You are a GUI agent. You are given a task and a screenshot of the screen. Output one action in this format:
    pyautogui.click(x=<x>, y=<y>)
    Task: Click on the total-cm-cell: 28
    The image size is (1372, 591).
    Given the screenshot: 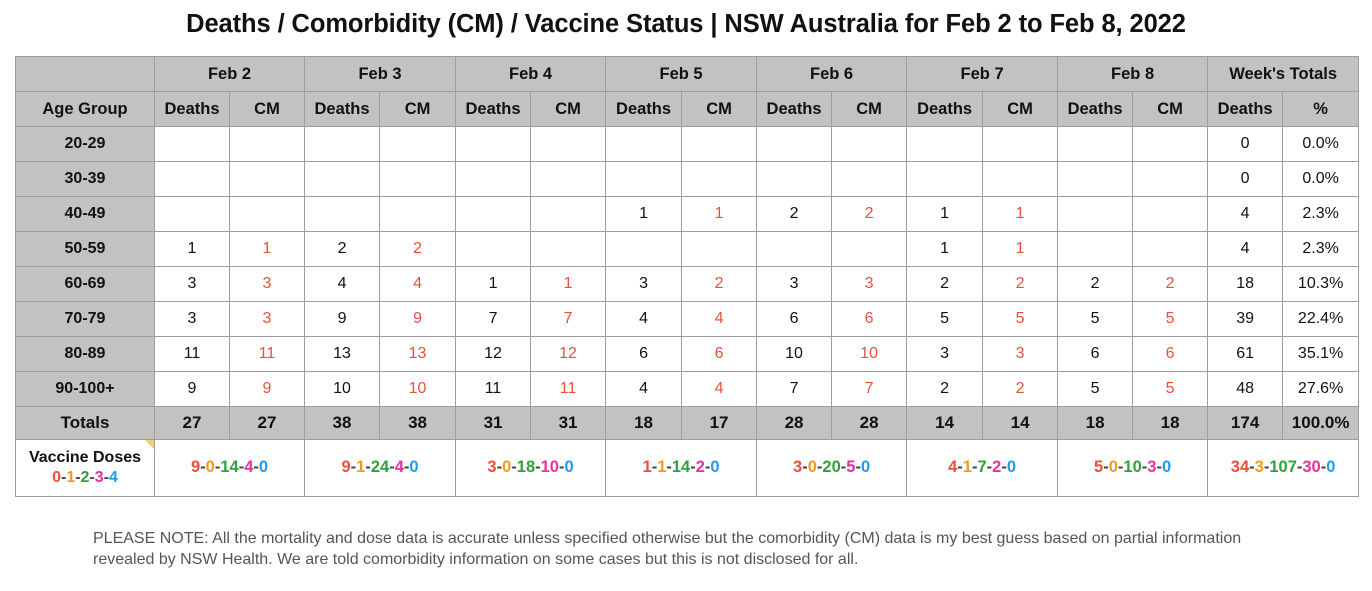 What is the action you would take?
    pyautogui.click(x=869, y=423)
    